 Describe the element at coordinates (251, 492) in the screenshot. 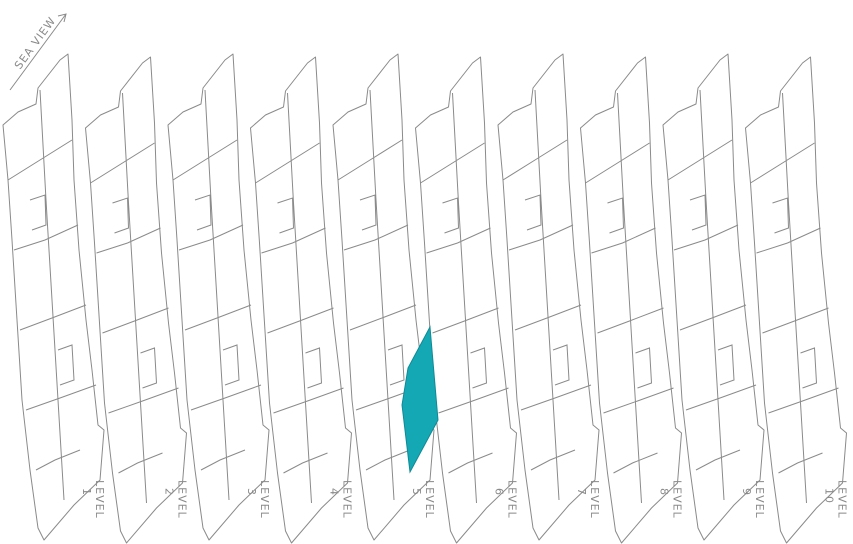

I see `level-number: 3` at that location.